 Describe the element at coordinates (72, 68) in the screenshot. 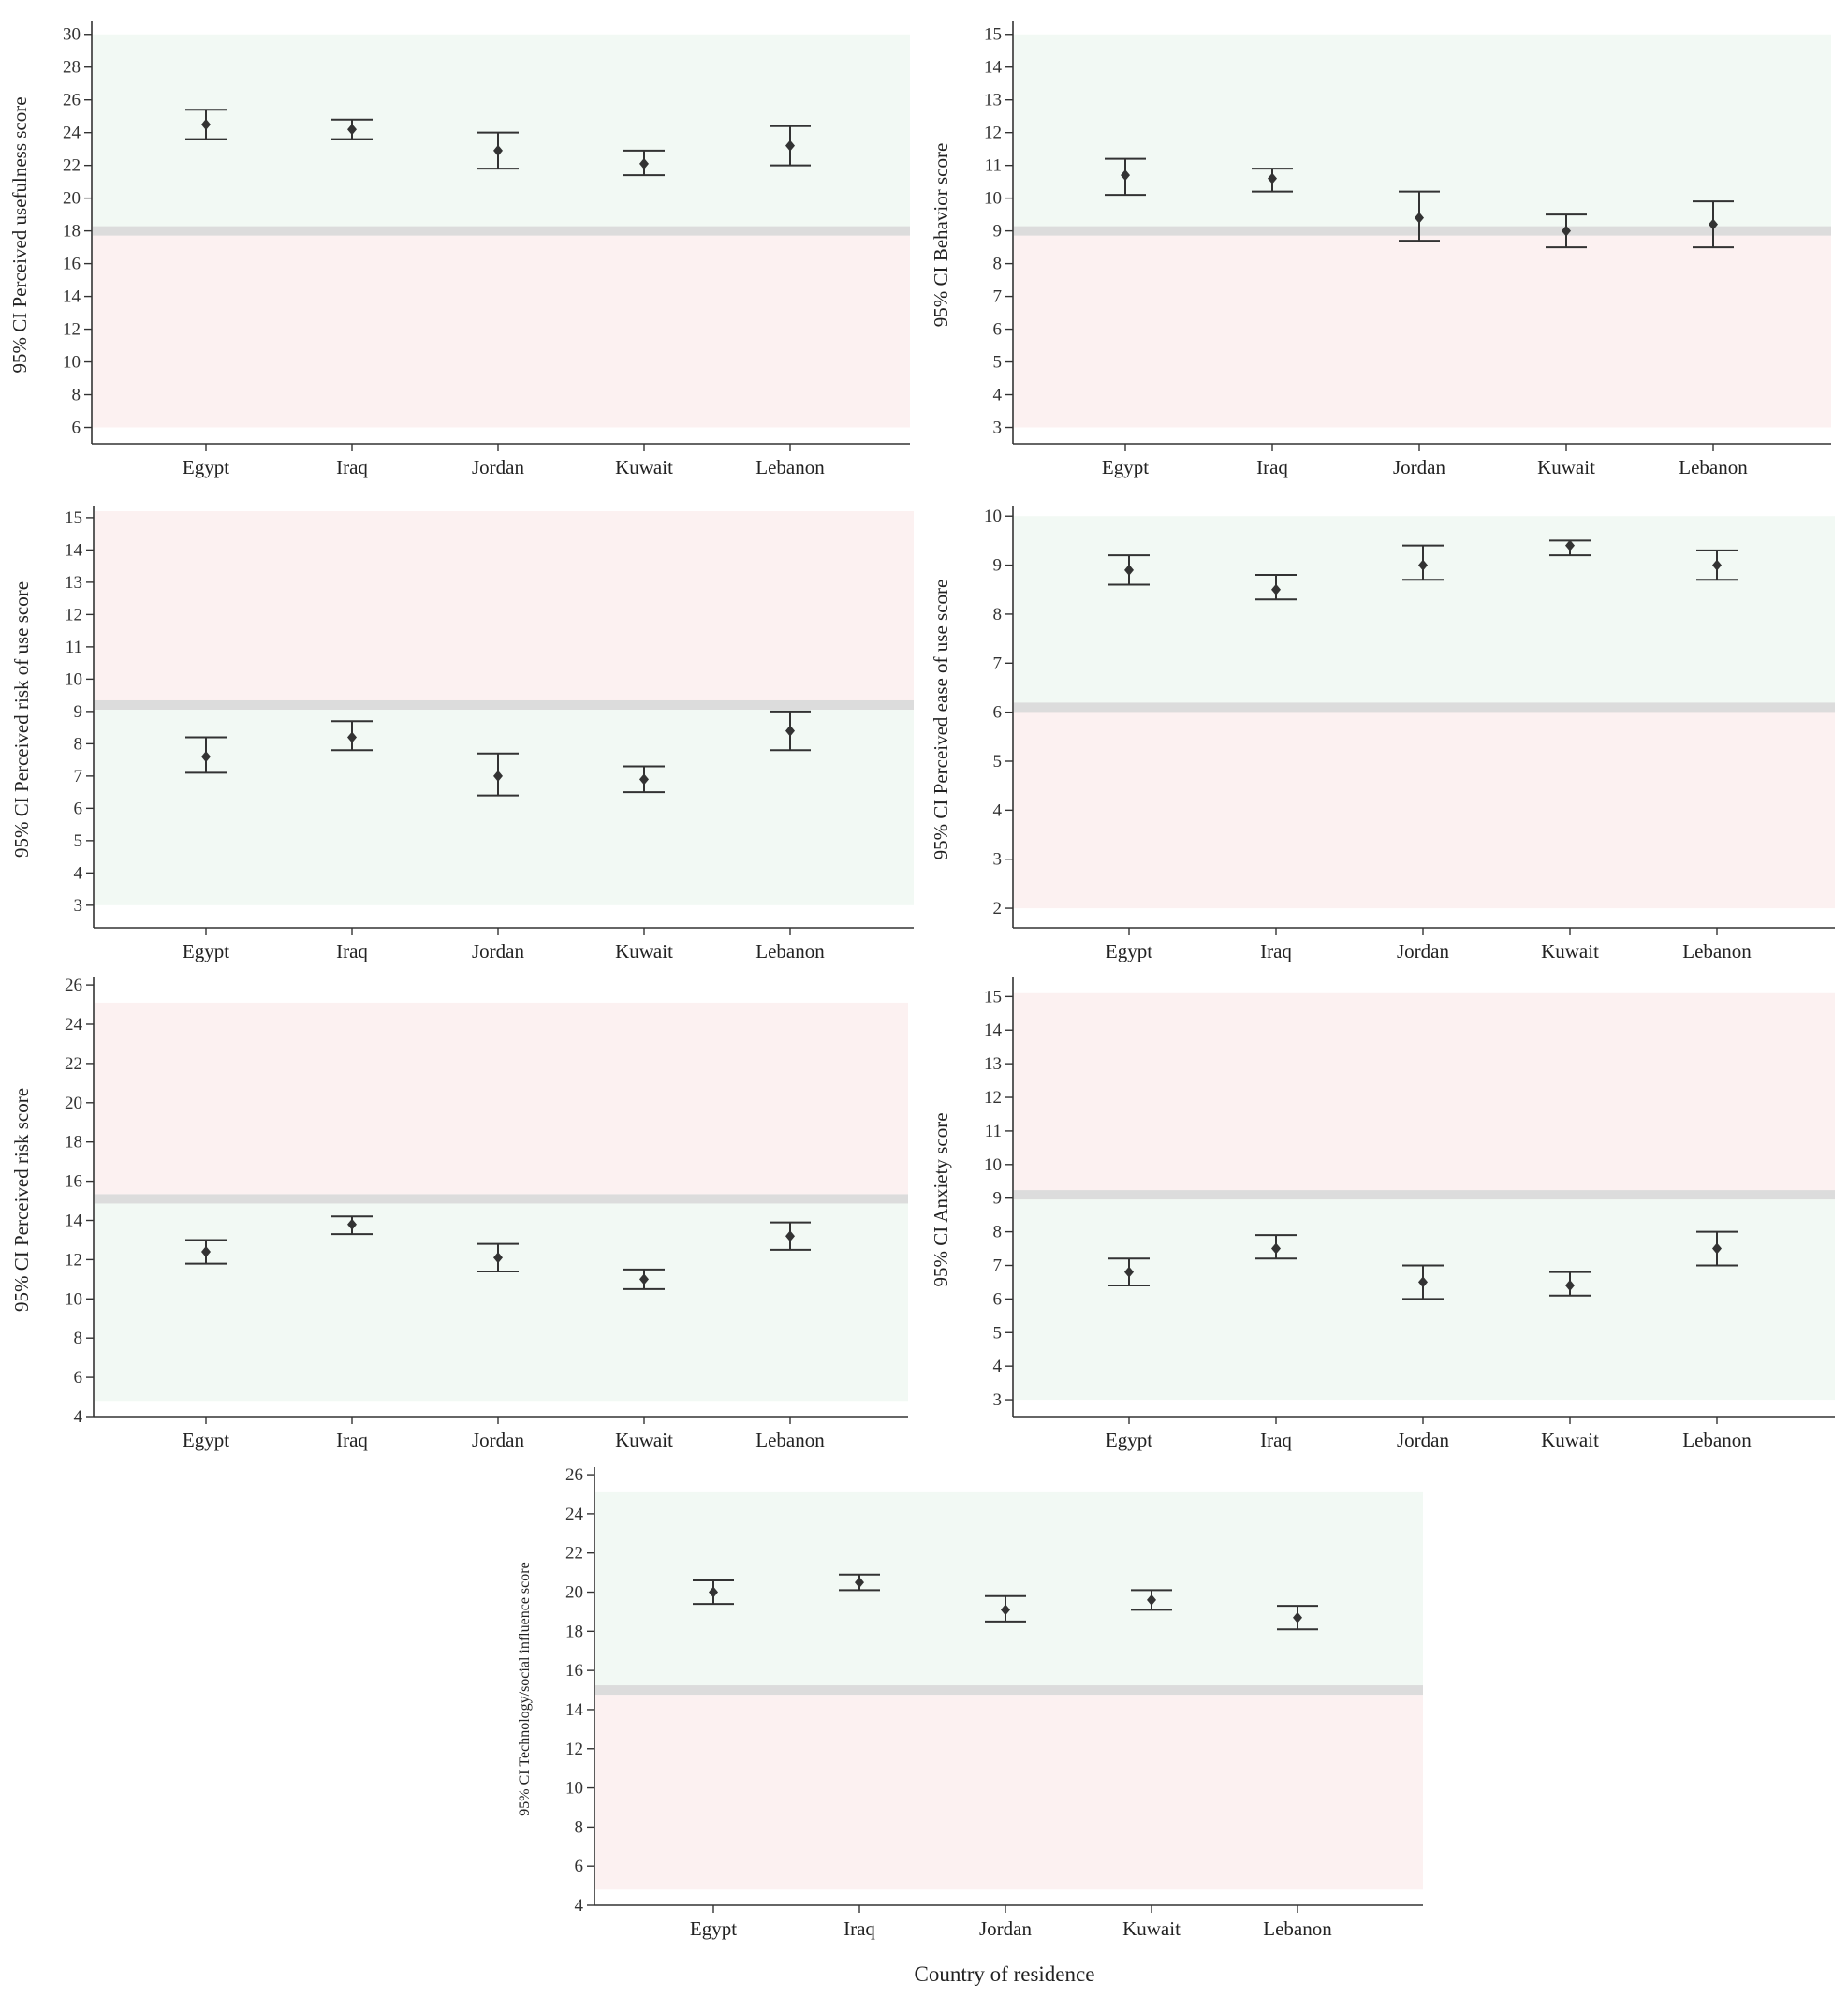

I see `y-tick-label: 28` at that location.